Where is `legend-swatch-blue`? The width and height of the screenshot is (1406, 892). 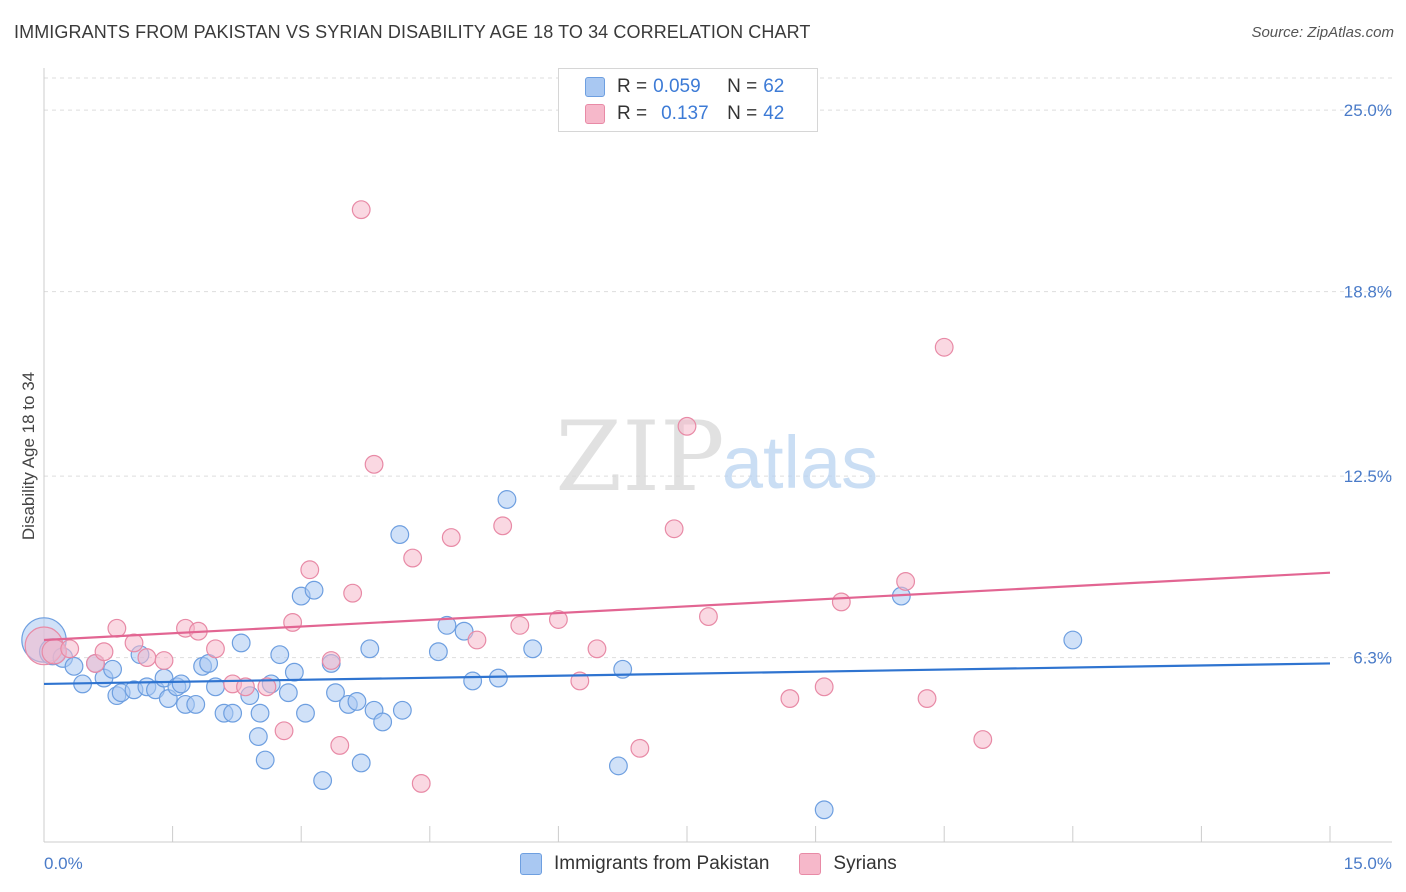 legend-swatch-blue is located at coordinates (595, 87).